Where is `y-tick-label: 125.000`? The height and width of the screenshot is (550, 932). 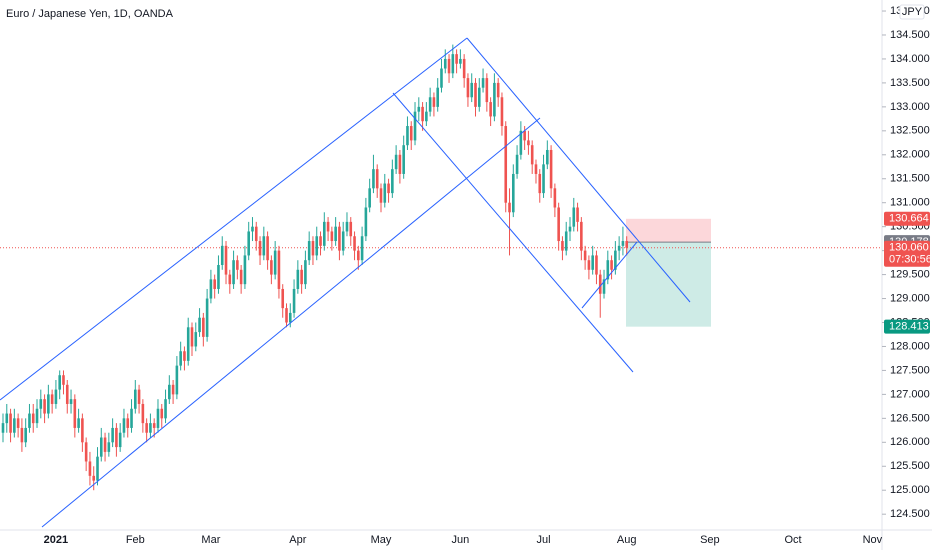
y-tick-label: 125.000 is located at coordinates (910, 490).